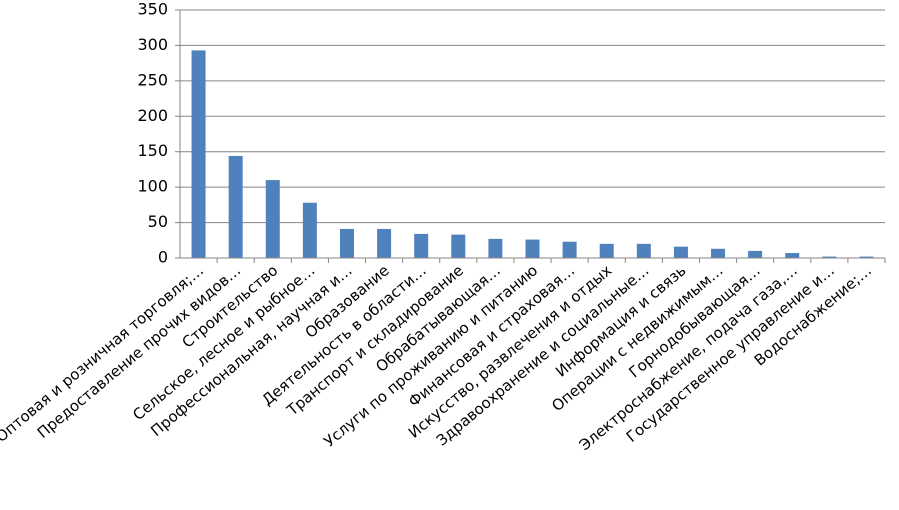  I want to click on y-tick-label: 0, so click(163, 257).